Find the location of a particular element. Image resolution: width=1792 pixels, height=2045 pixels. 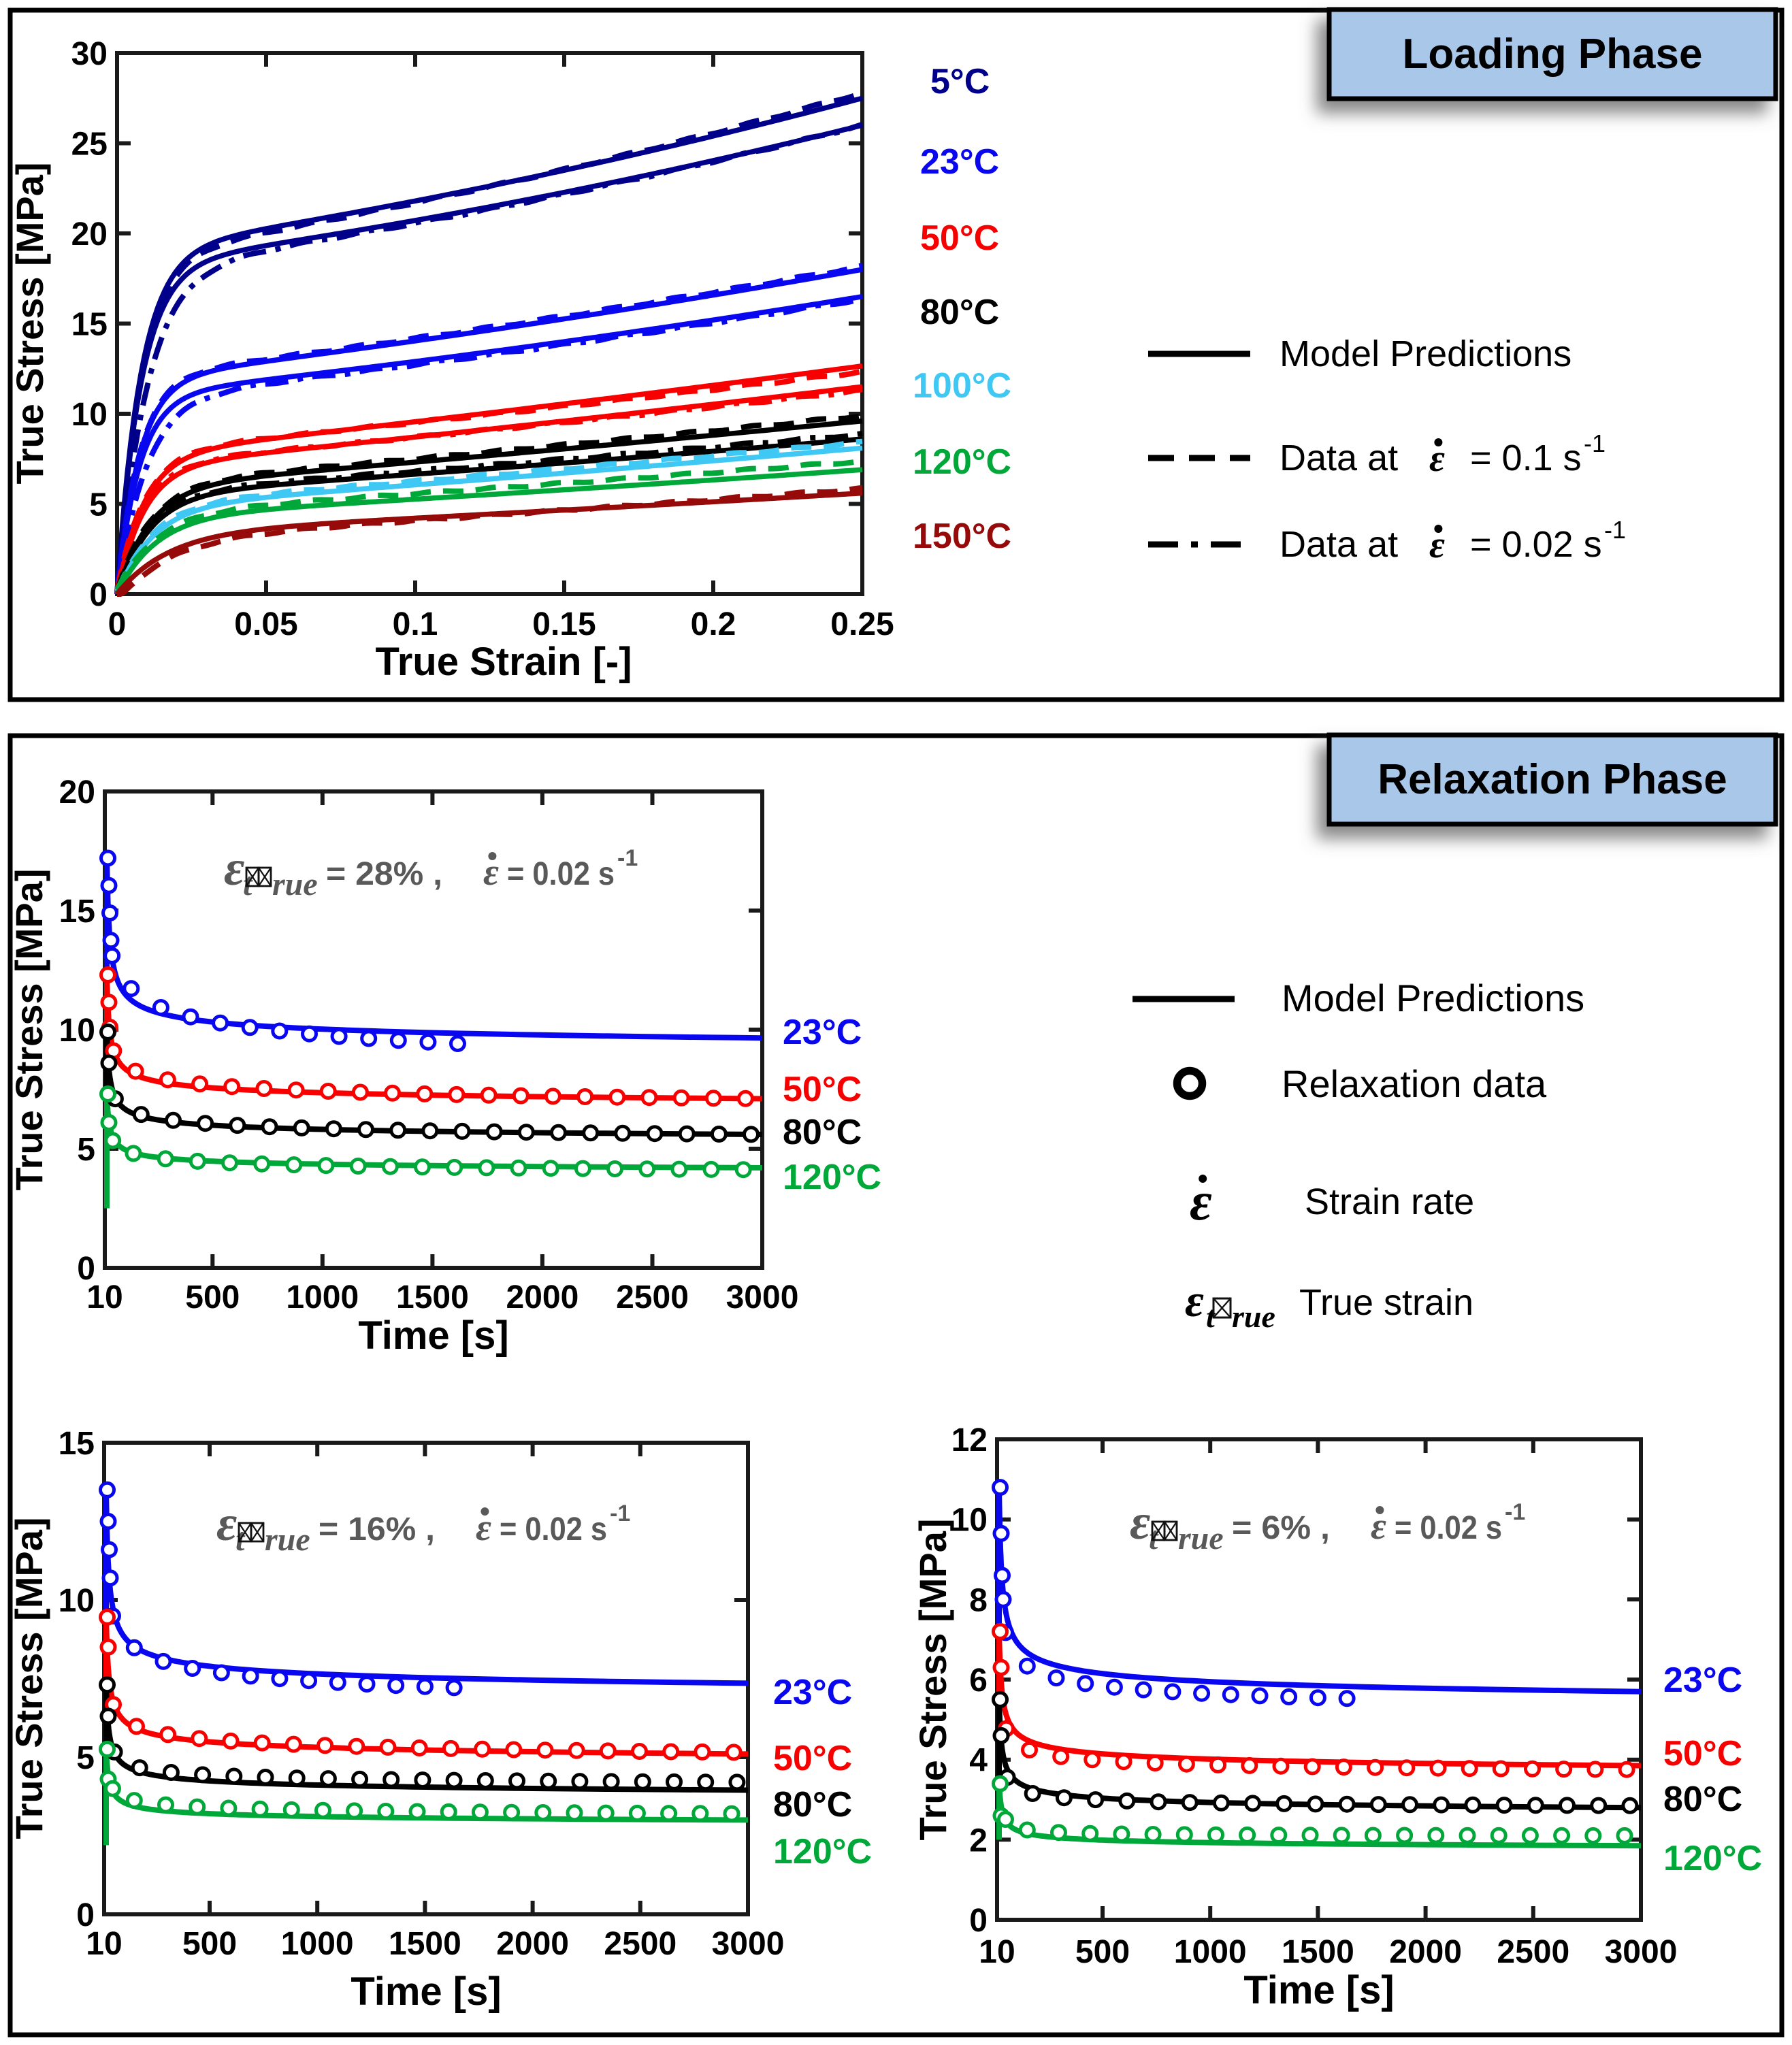

svg-text: = 6% , is located at coordinates (1281, 1528).